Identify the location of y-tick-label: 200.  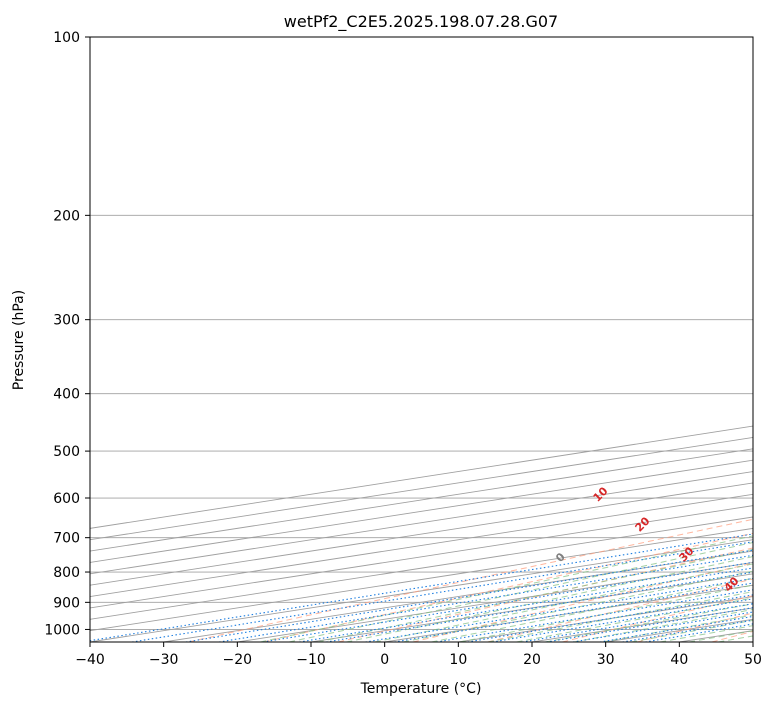
(66, 216).